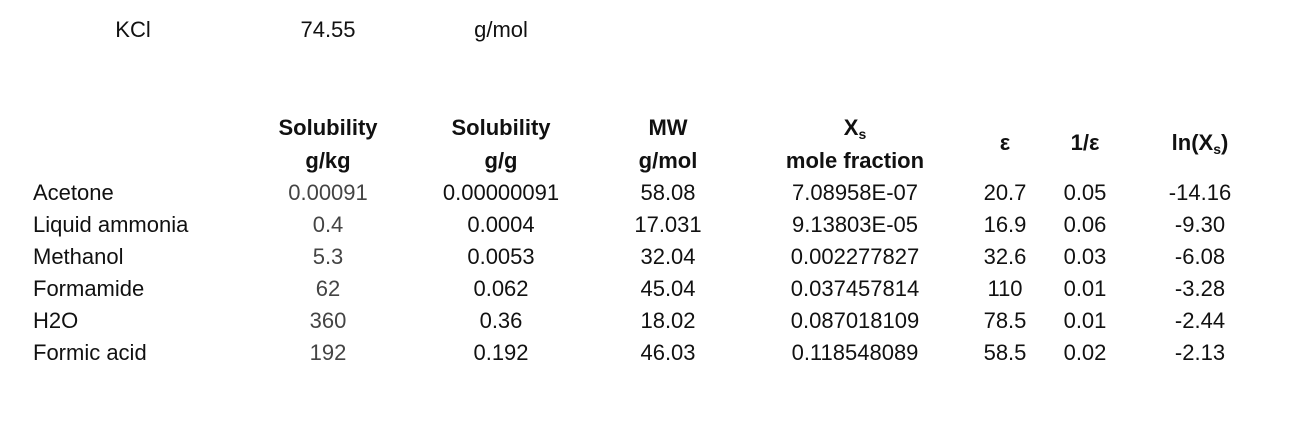 This screenshot has height=430, width=1294. What do you see at coordinates (1200, 288) in the screenshot?
I see `cell-ln-xs: -3.28` at bounding box center [1200, 288].